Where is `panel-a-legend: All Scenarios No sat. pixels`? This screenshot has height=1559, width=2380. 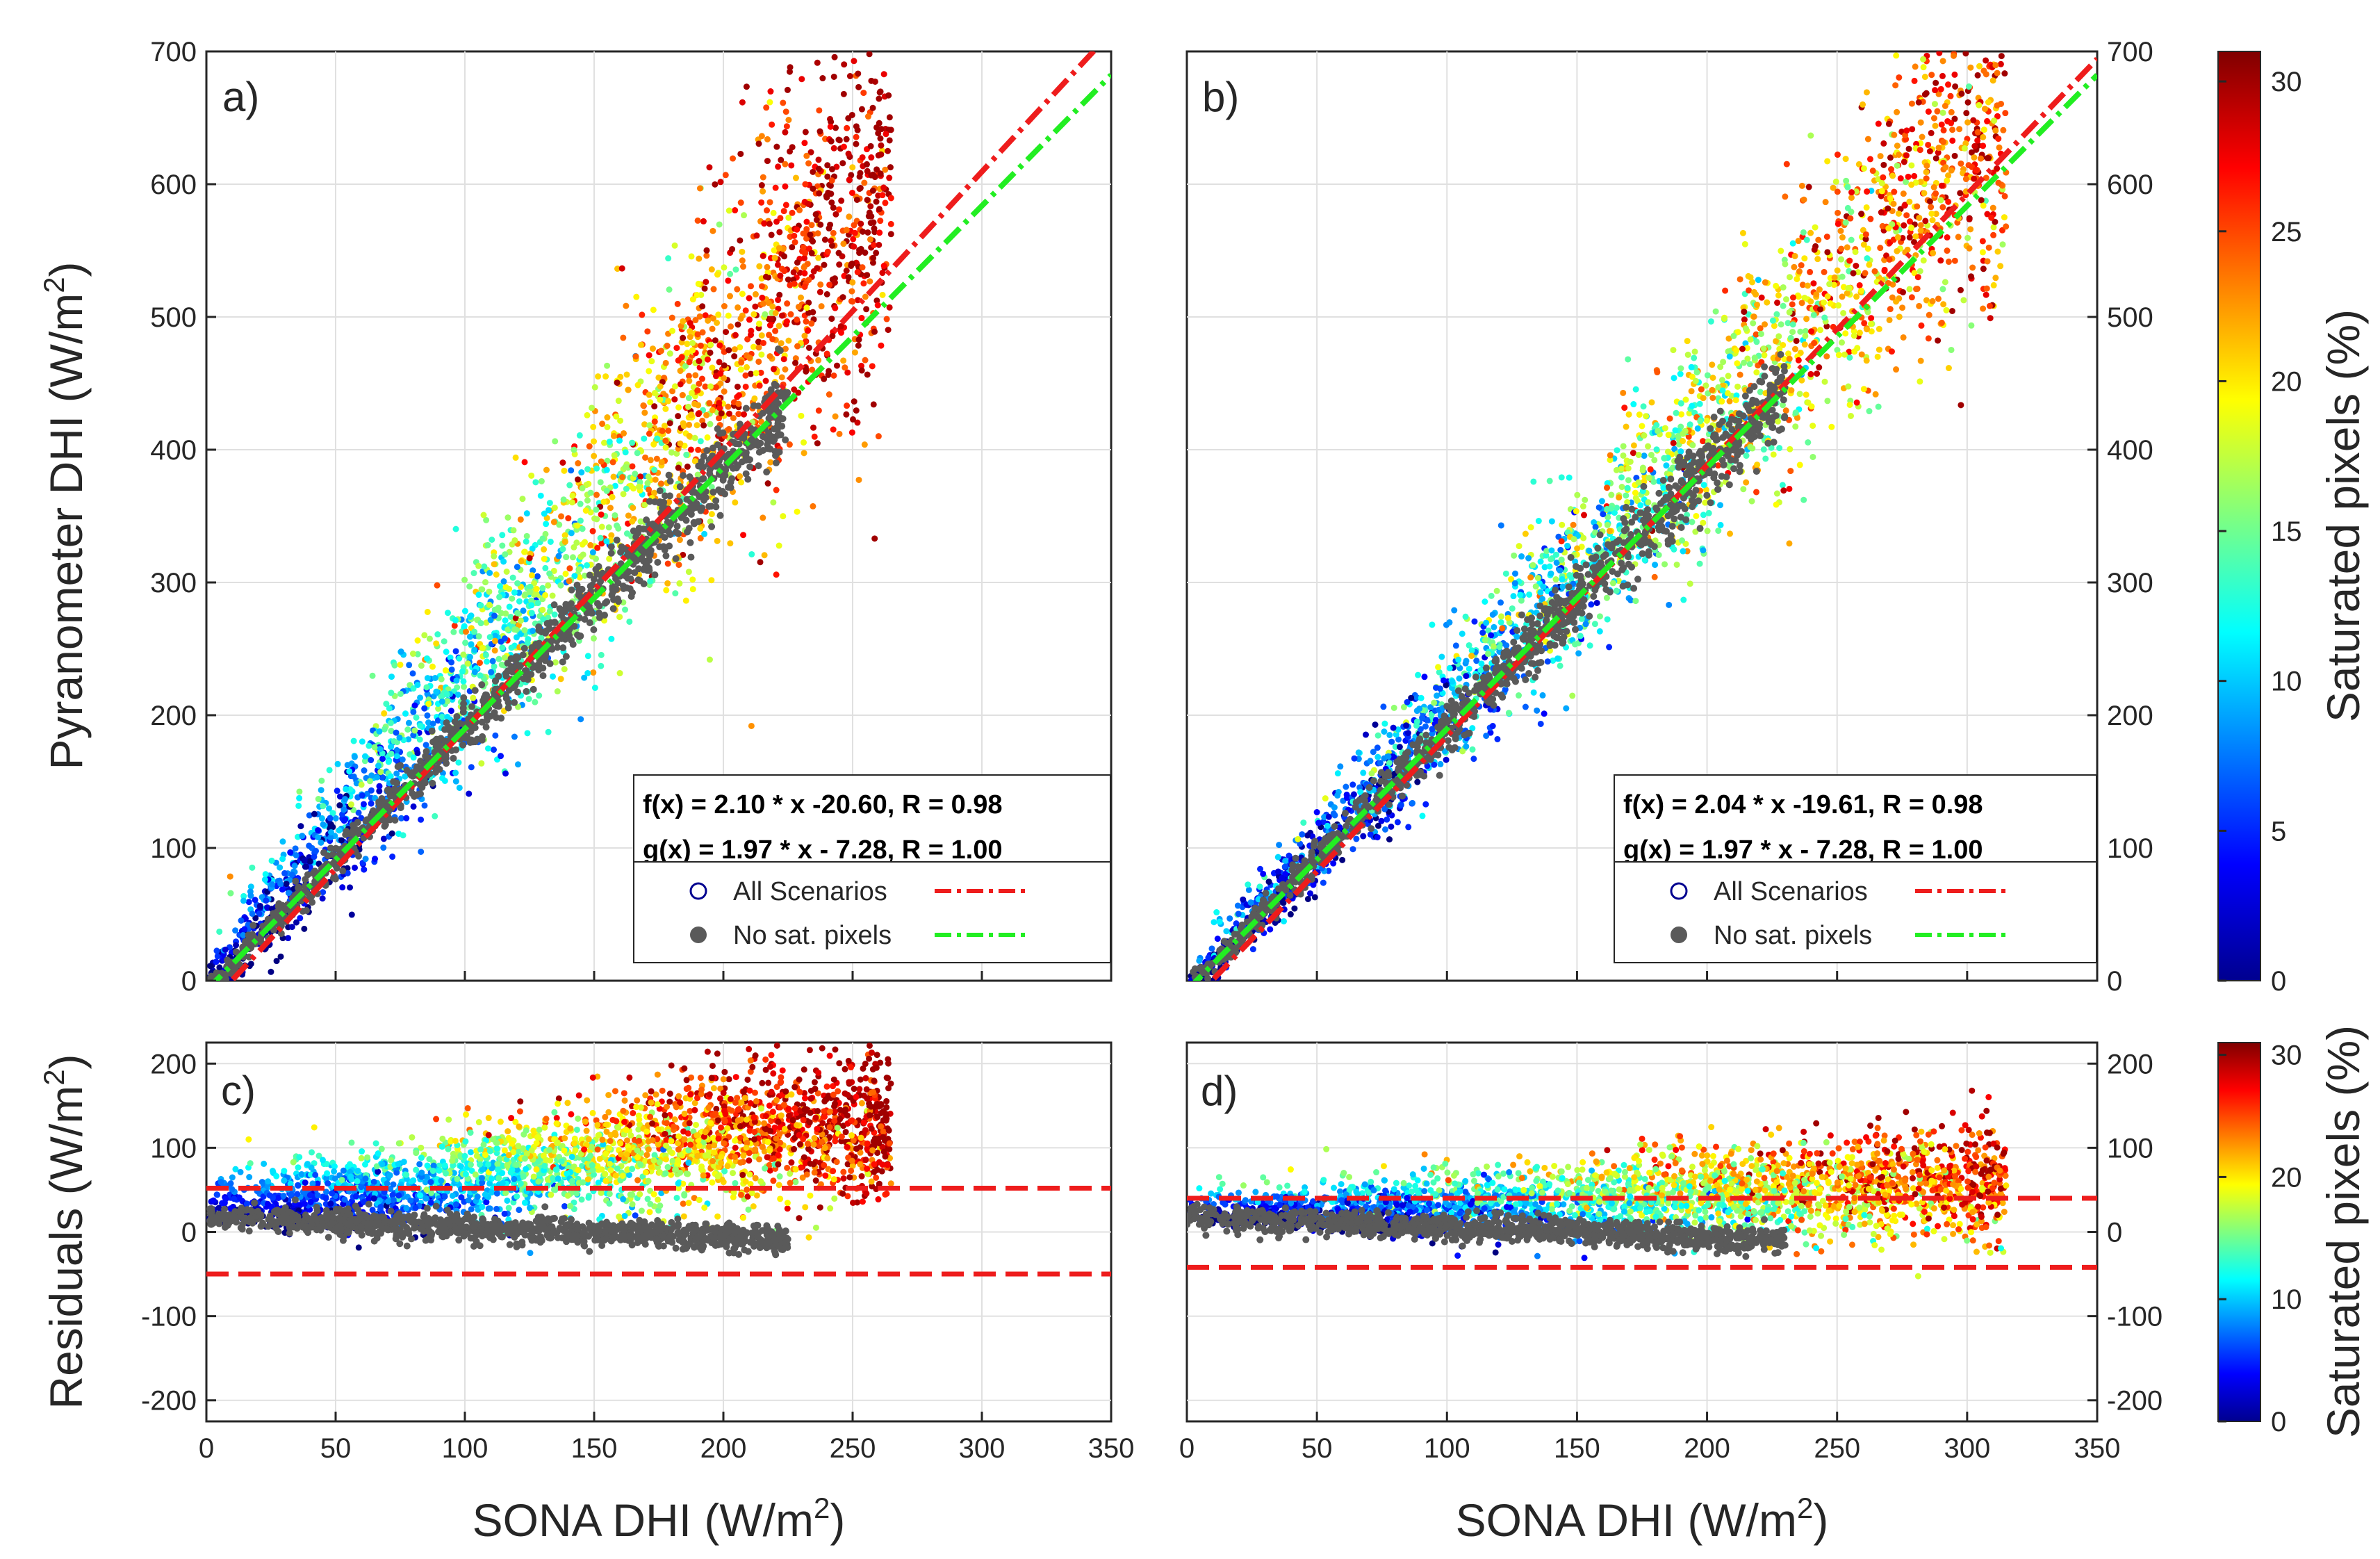 panel-a-legend: All Scenarios No sat. pixels is located at coordinates (872, 912).